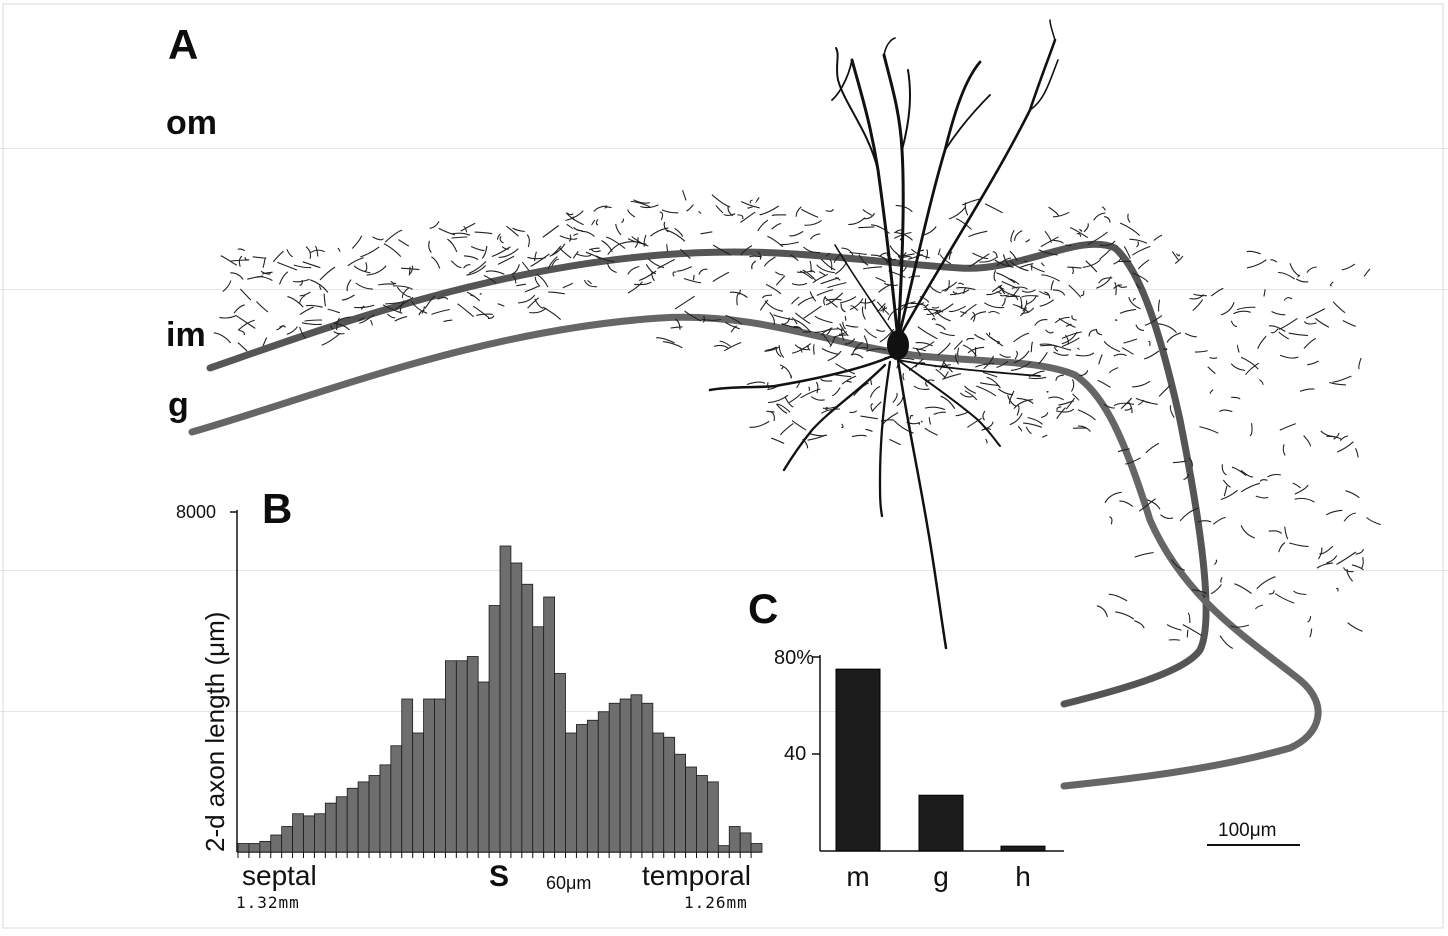  I want to click on layer-label-om: om, so click(191, 123).